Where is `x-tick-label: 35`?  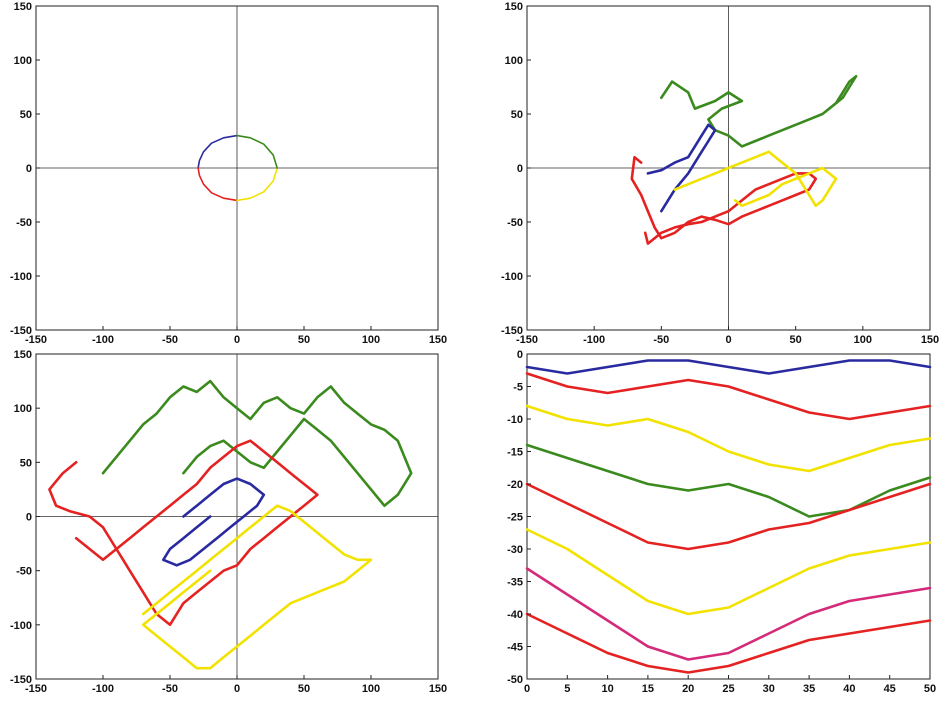 x-tick-label: 35 is located at coordinates (809, 689).